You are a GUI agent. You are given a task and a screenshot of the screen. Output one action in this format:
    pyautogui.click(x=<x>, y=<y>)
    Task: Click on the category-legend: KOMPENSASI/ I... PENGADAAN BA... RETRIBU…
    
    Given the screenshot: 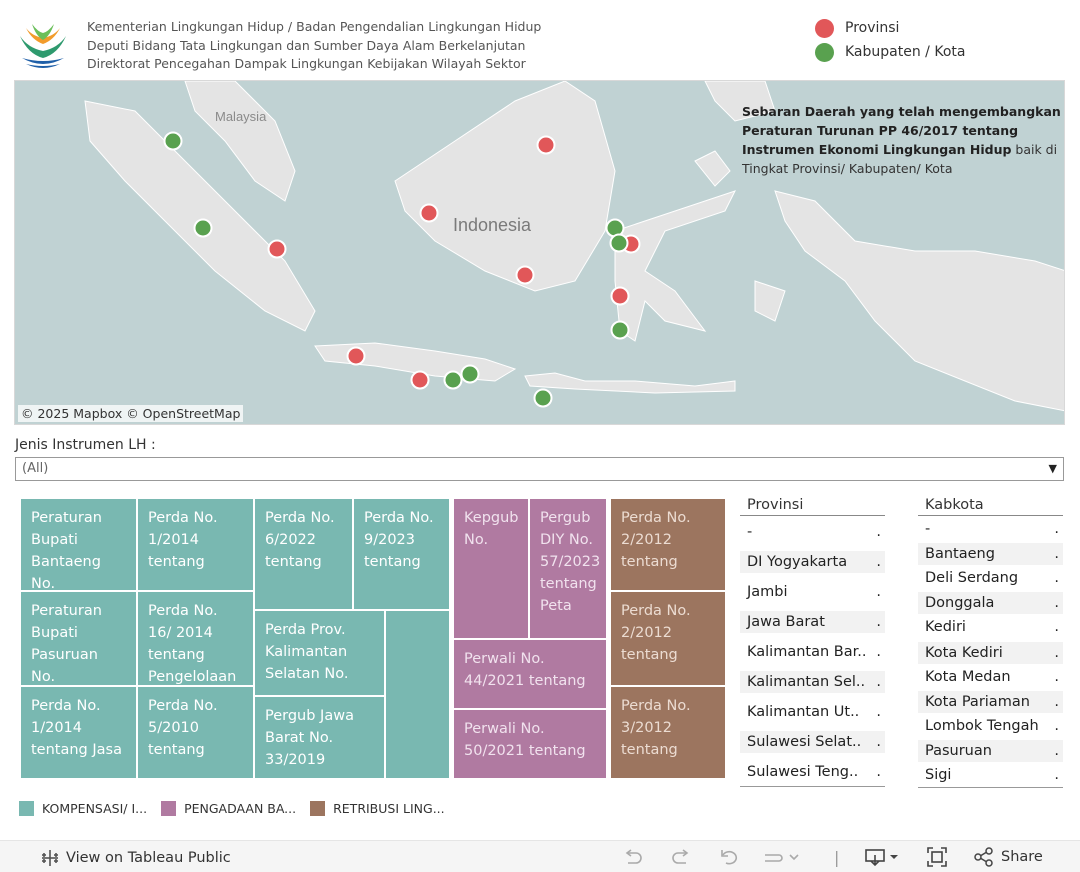 What is the action you would take?
    pyautogui.click(x=239, y=808)
    